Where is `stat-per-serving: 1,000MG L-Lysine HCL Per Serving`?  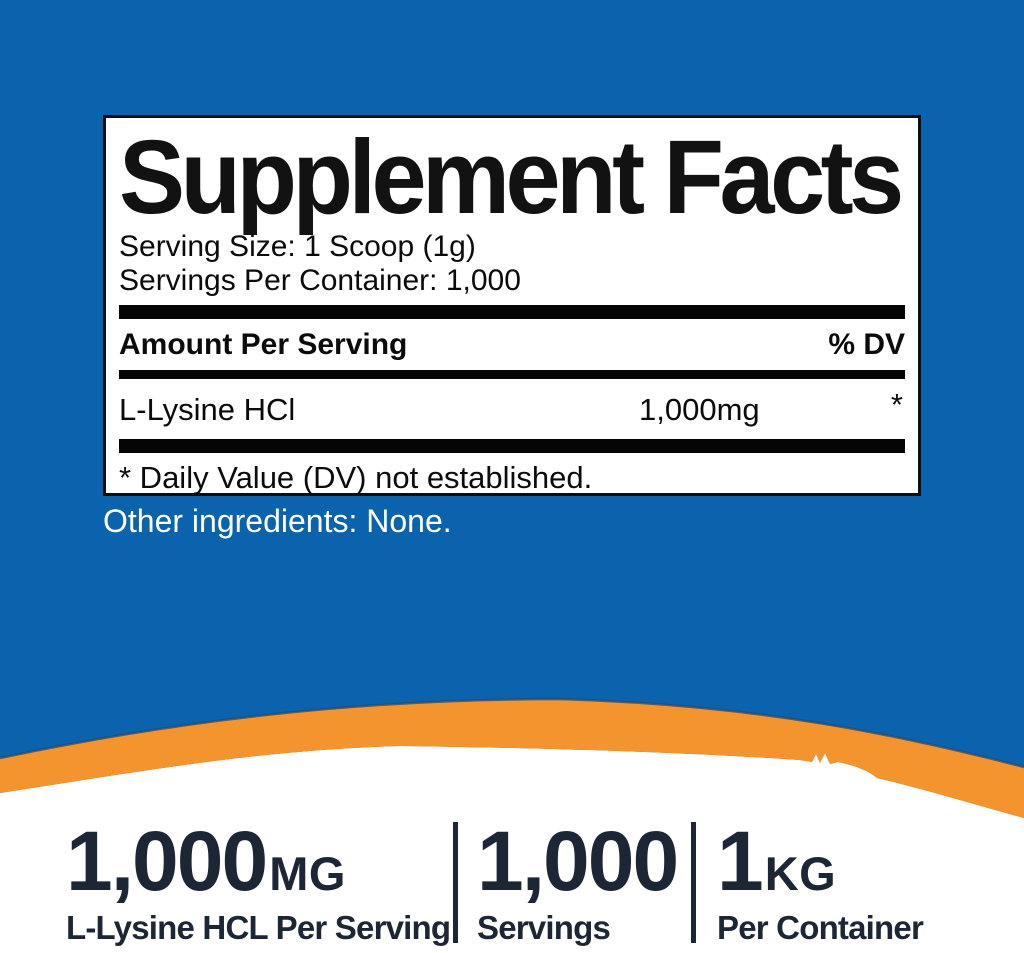 stat-per-serving: 1,000MG L-Lysine HCL Per Serving is located at coordinates (258, 883).